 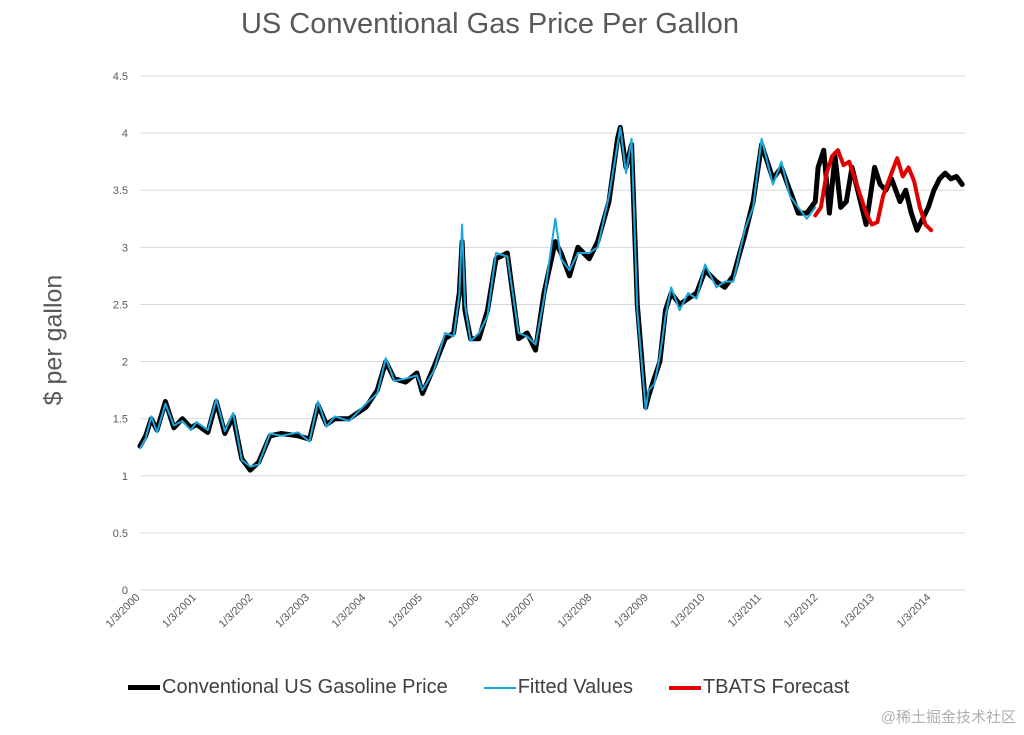 I want to click on legend-label-fitted: Fitted Values, so click(x=575, y=687).